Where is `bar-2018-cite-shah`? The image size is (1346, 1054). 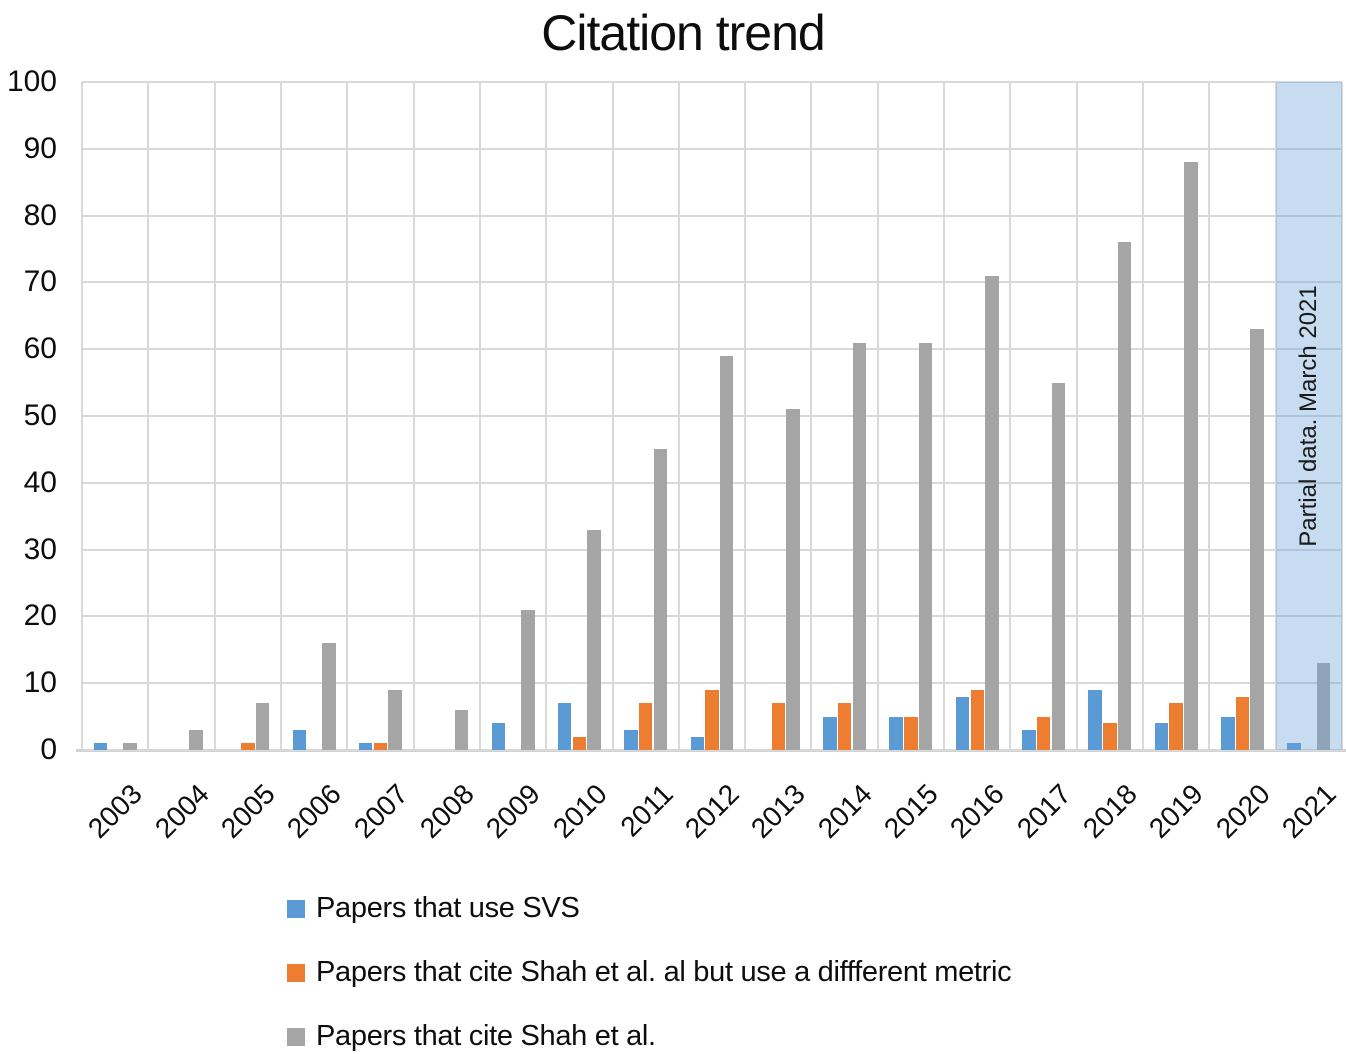
bar-2018-cite-shah is located at coordinates (1124, 496).